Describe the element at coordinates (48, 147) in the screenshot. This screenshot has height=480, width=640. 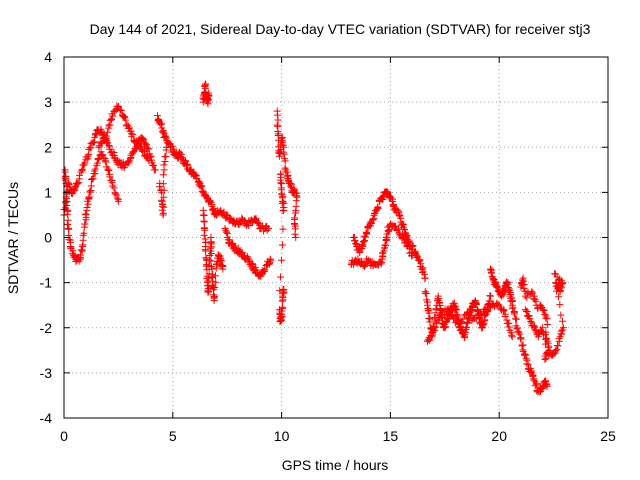
I see `y-tick-label: 2` at that location.